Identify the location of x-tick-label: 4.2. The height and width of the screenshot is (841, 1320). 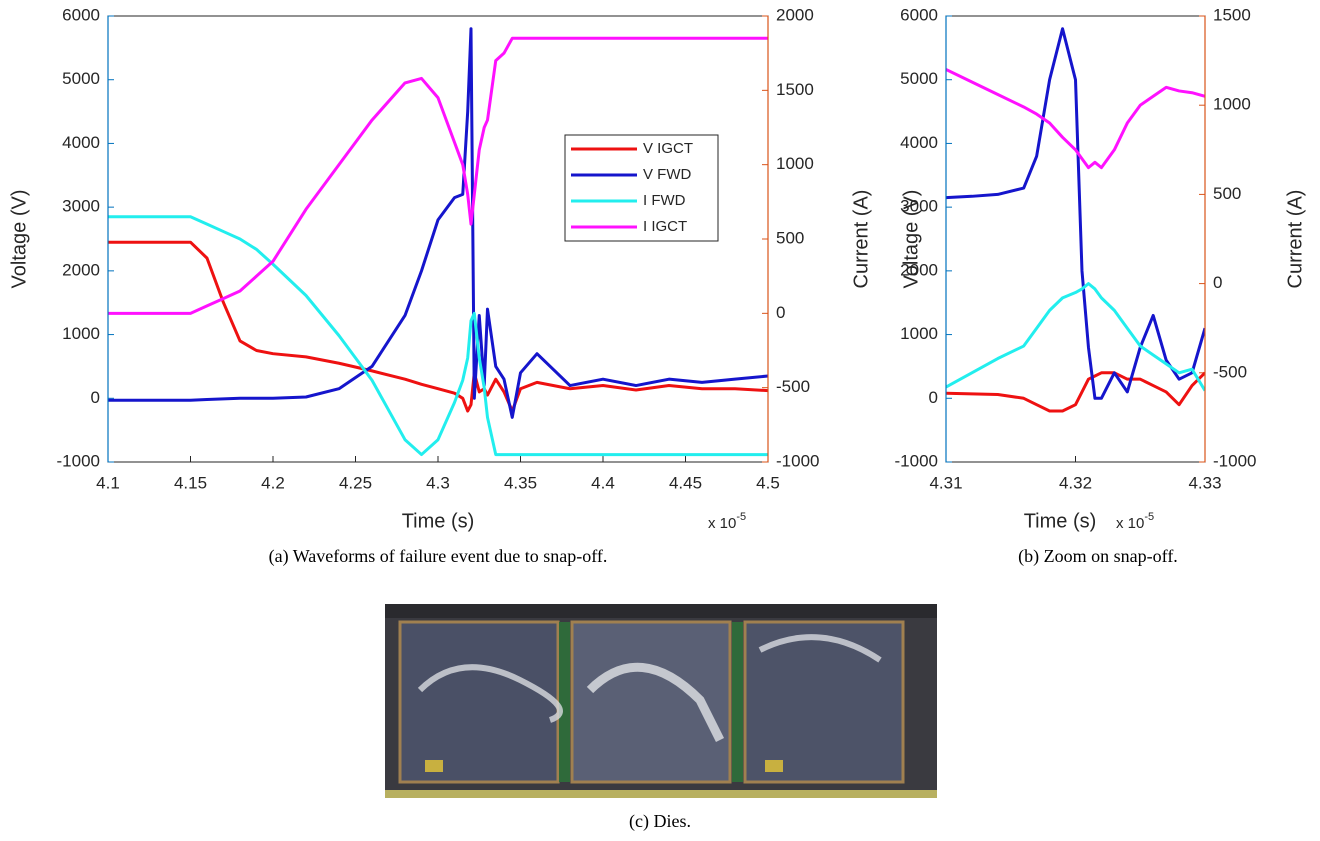
(273, 482).